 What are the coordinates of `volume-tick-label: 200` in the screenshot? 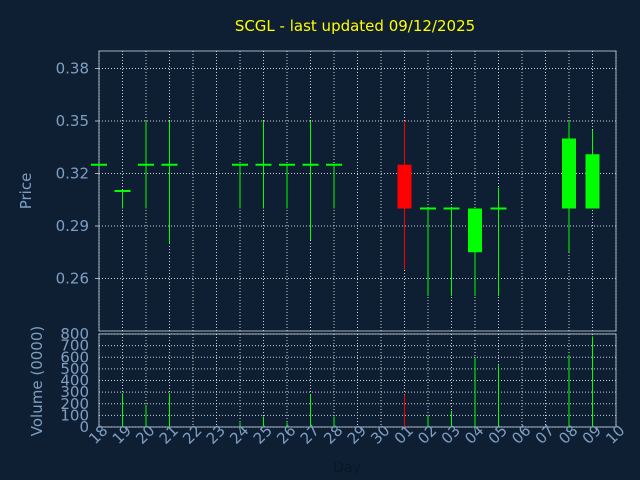 It's located at (74, 404).